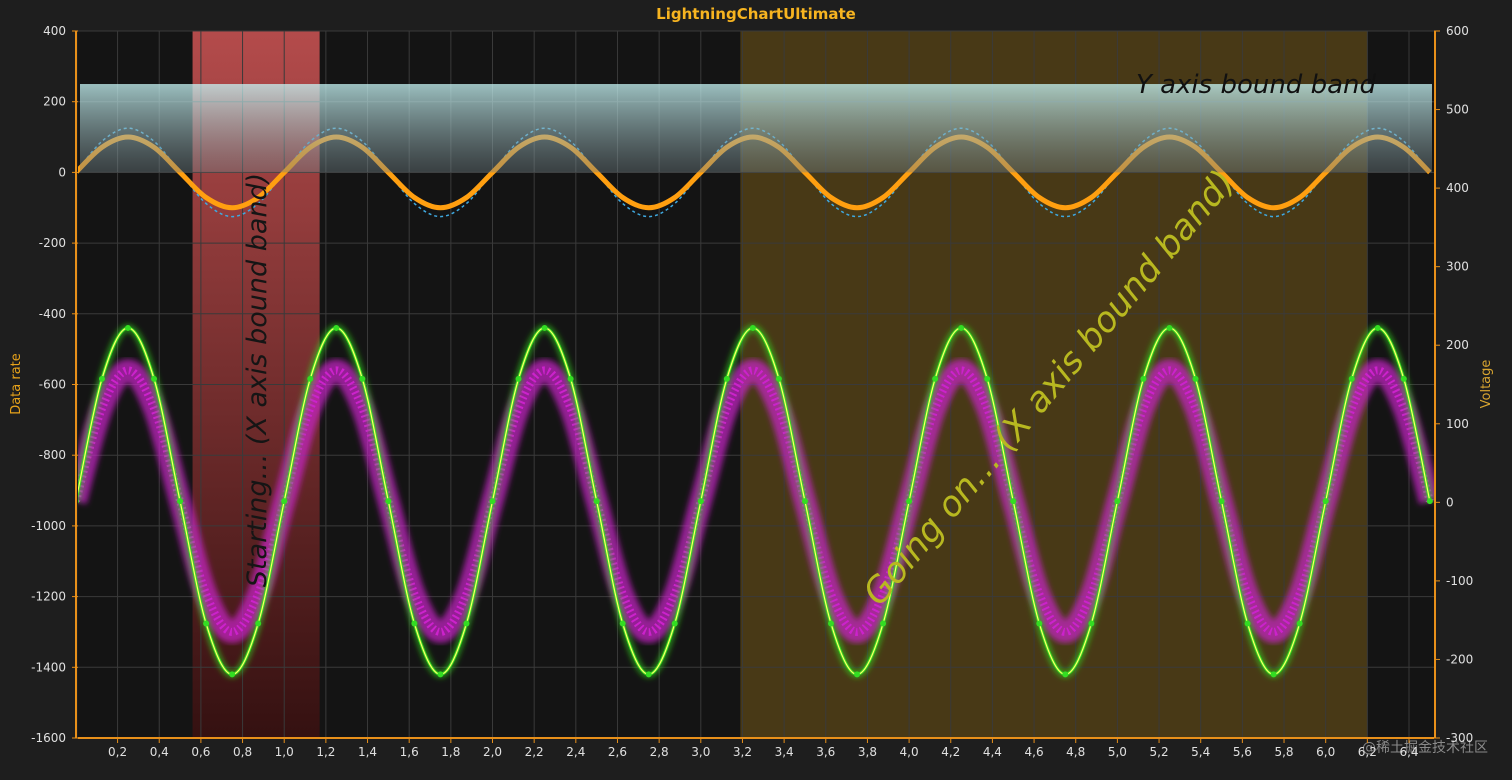  What do you see at coordinates (950, 752) in the screenshot?
I see `x-tick-label: 4,2` at bounding box center [950, 752].